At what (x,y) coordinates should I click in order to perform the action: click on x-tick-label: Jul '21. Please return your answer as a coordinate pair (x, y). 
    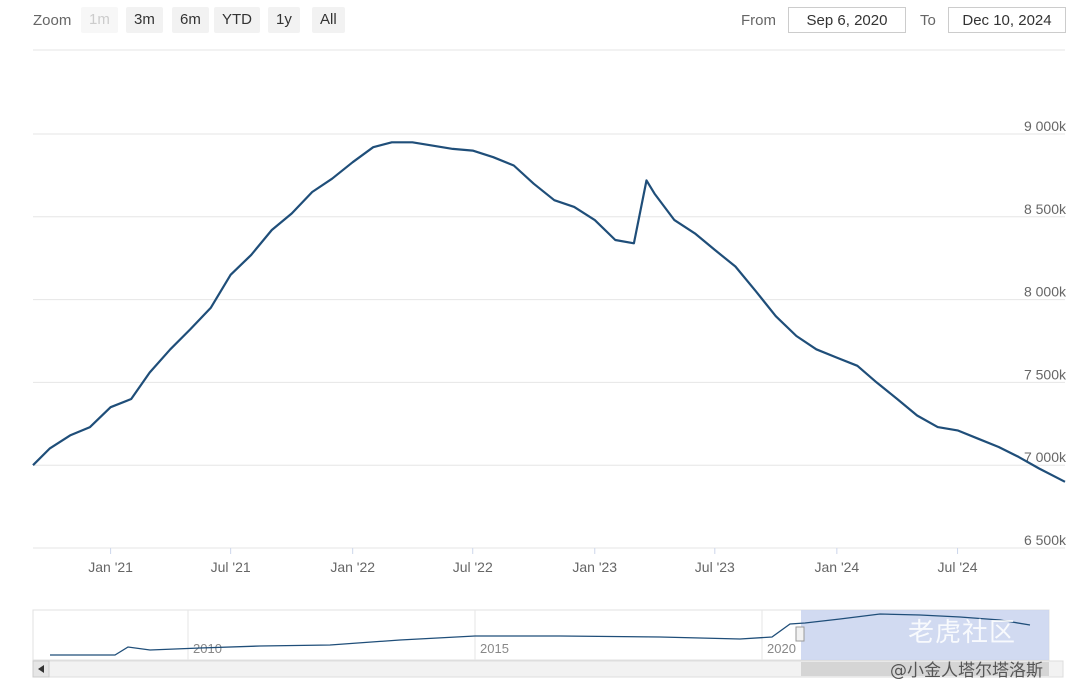
    Looking at the image, I should click on (231, 567).